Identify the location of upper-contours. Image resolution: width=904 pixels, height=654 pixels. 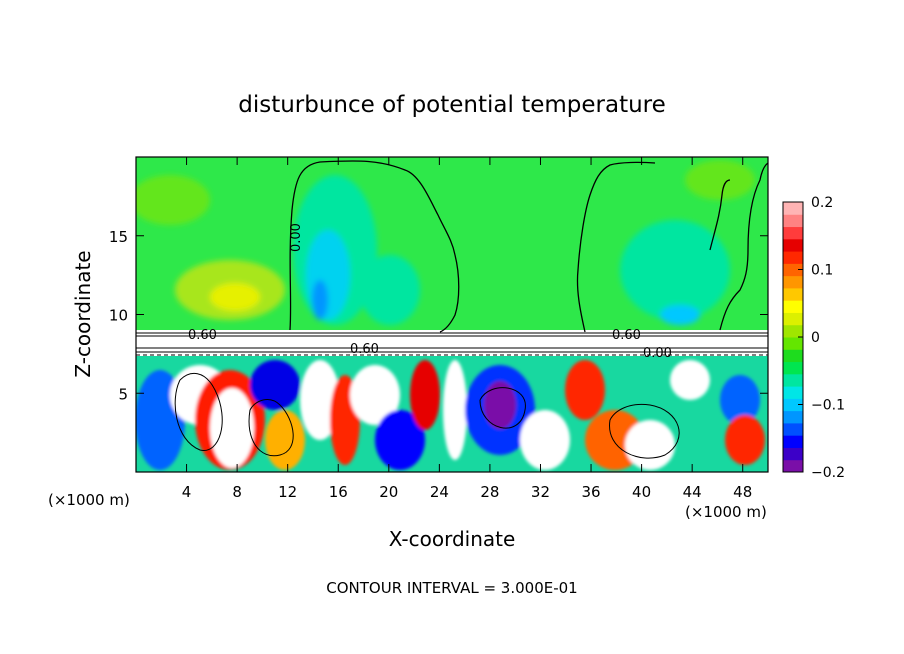
(528, 246).